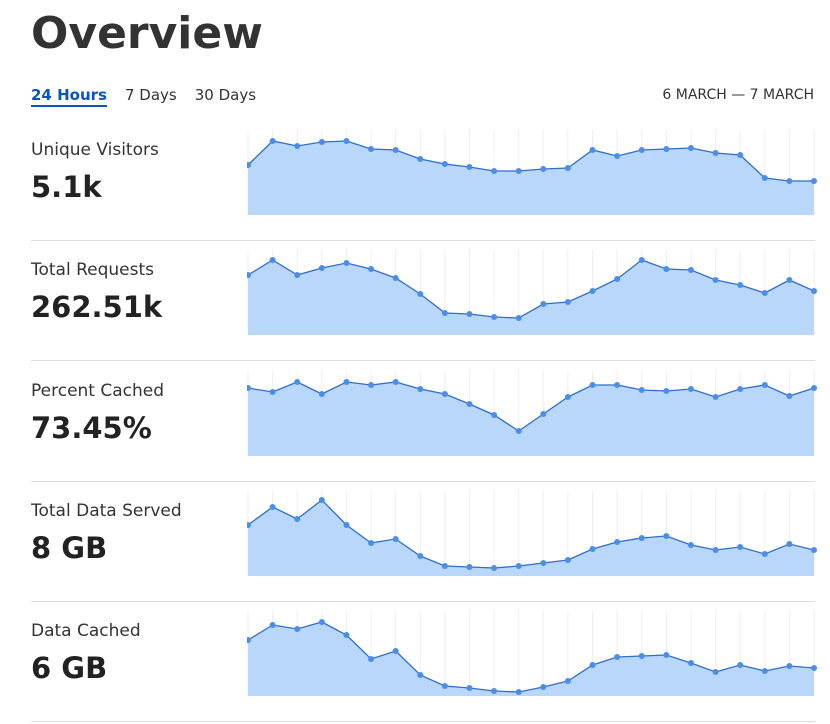 The height and width of the screenshot is (724, 830). Describe the element at coordinates (95, 150) in the screenshot. I see `metric-label: Unique Visitors` at that location.